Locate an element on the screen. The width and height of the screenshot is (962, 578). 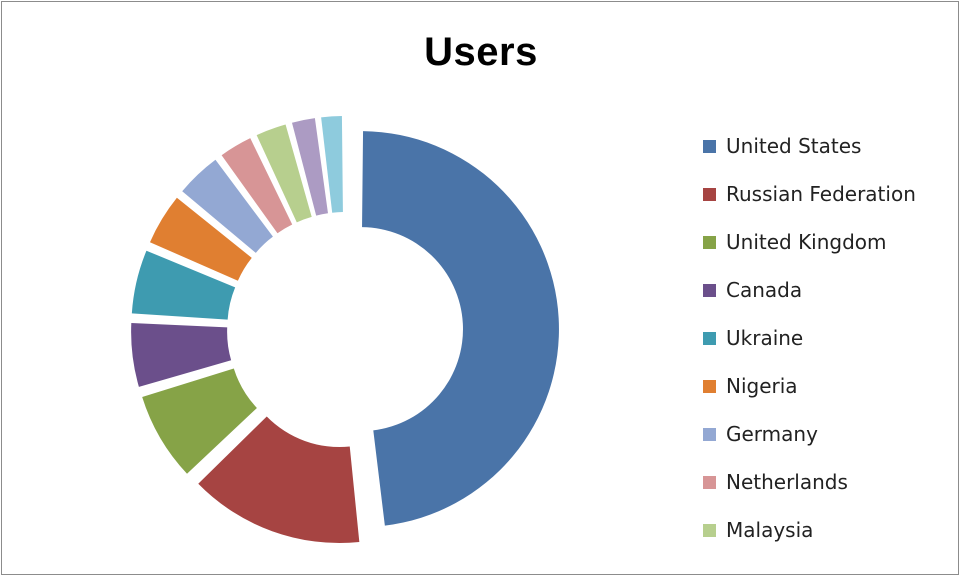
slice-canada is located at coordinates (181, 355).